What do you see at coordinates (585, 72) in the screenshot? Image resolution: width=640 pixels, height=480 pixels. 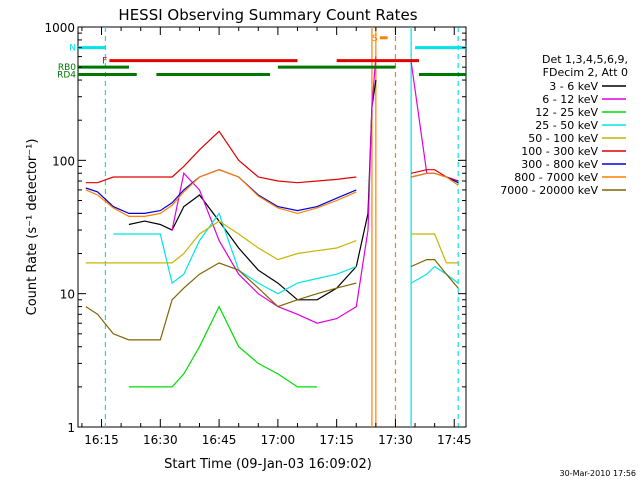 I see `legend-header-1: FDecim 2, Att 0` at bounding box center [585, 72].